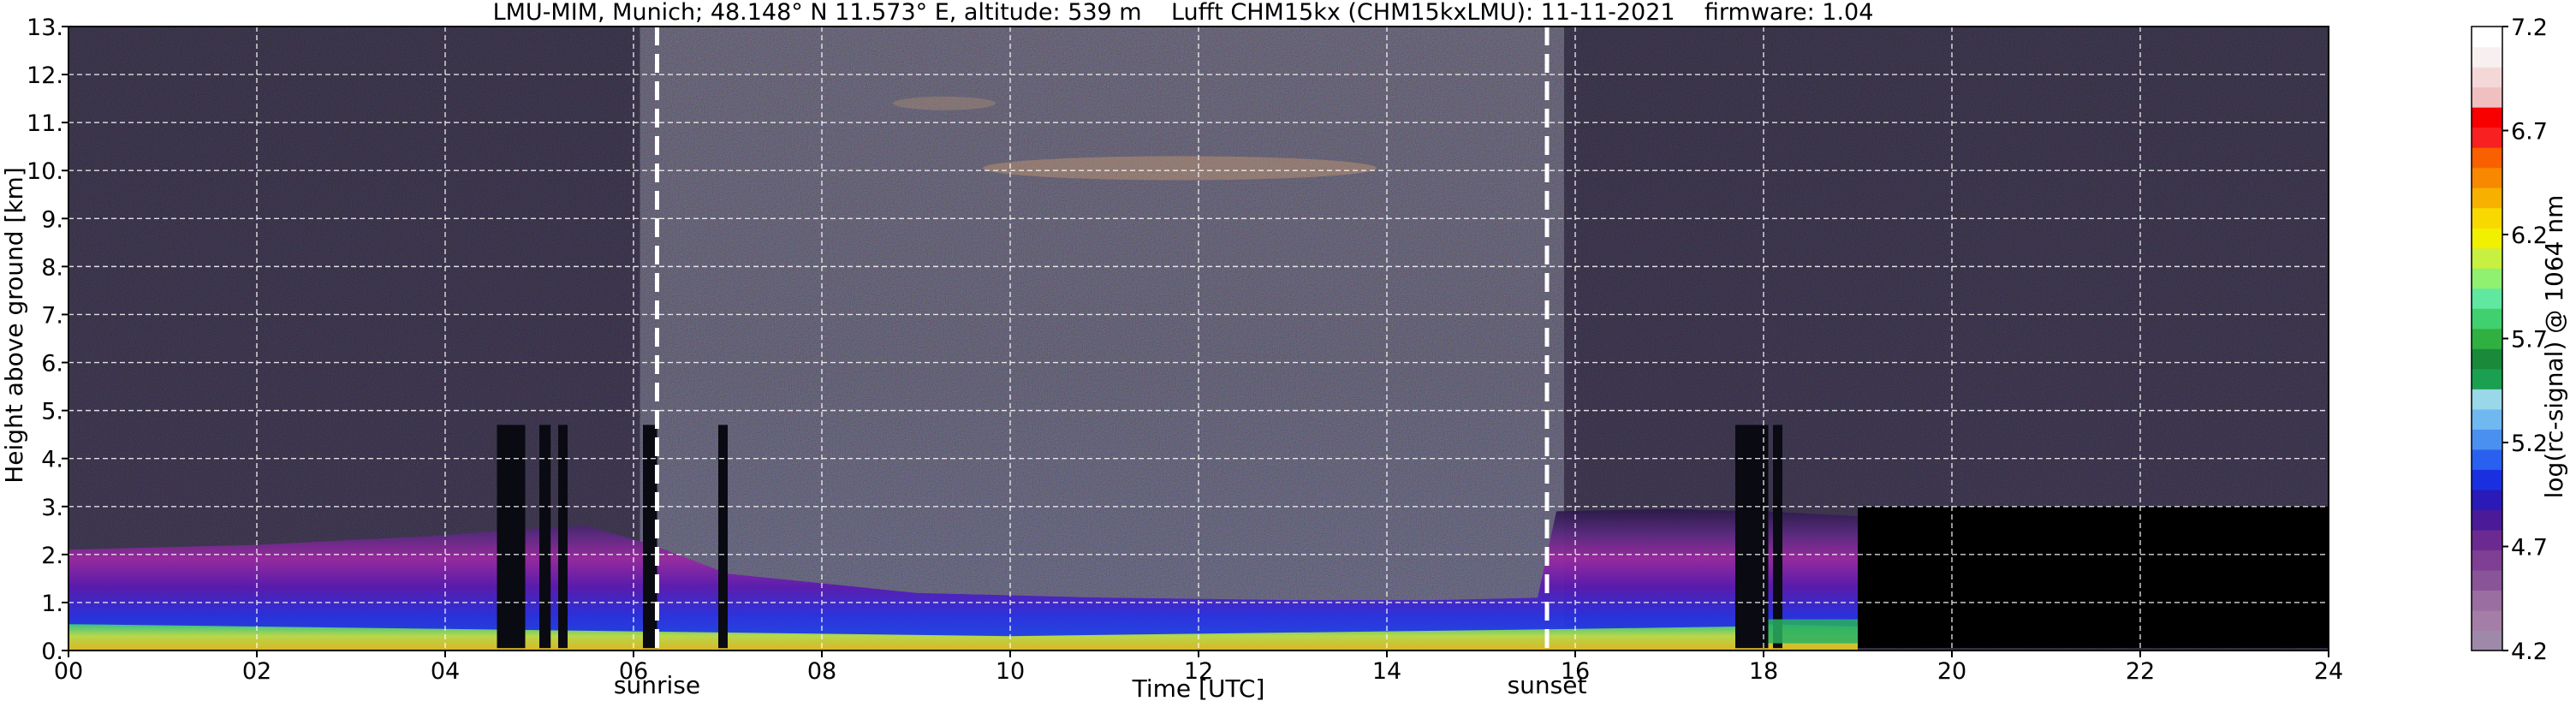 The width and height of the screenshot is (2576, 707). What do you see at coordinates (52, 460) in the screenshot?
I see `y-tick-label: 4.` at bounding box center [52, 460].